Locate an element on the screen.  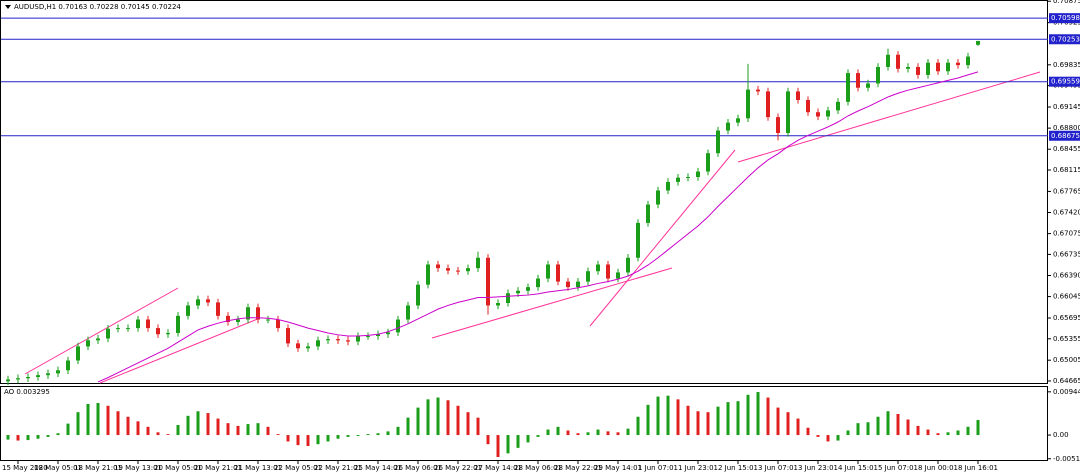
x-tick-label: 27 May 14:01 is located at coordinates (498, 468).